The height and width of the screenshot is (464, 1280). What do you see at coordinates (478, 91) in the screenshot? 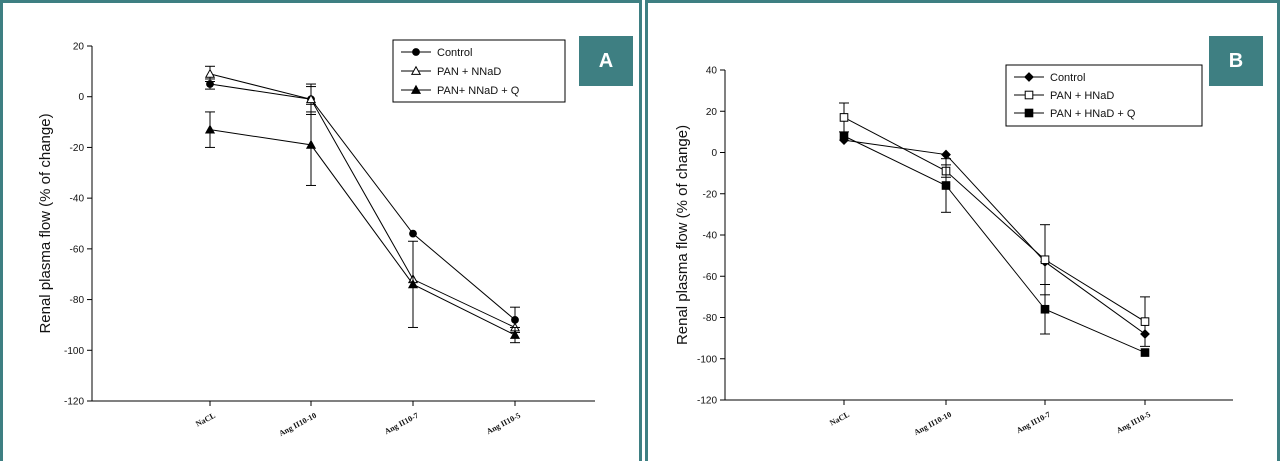
I see `legend-label: PAN+ NNaD + Q` at bounding box center [478, 91].